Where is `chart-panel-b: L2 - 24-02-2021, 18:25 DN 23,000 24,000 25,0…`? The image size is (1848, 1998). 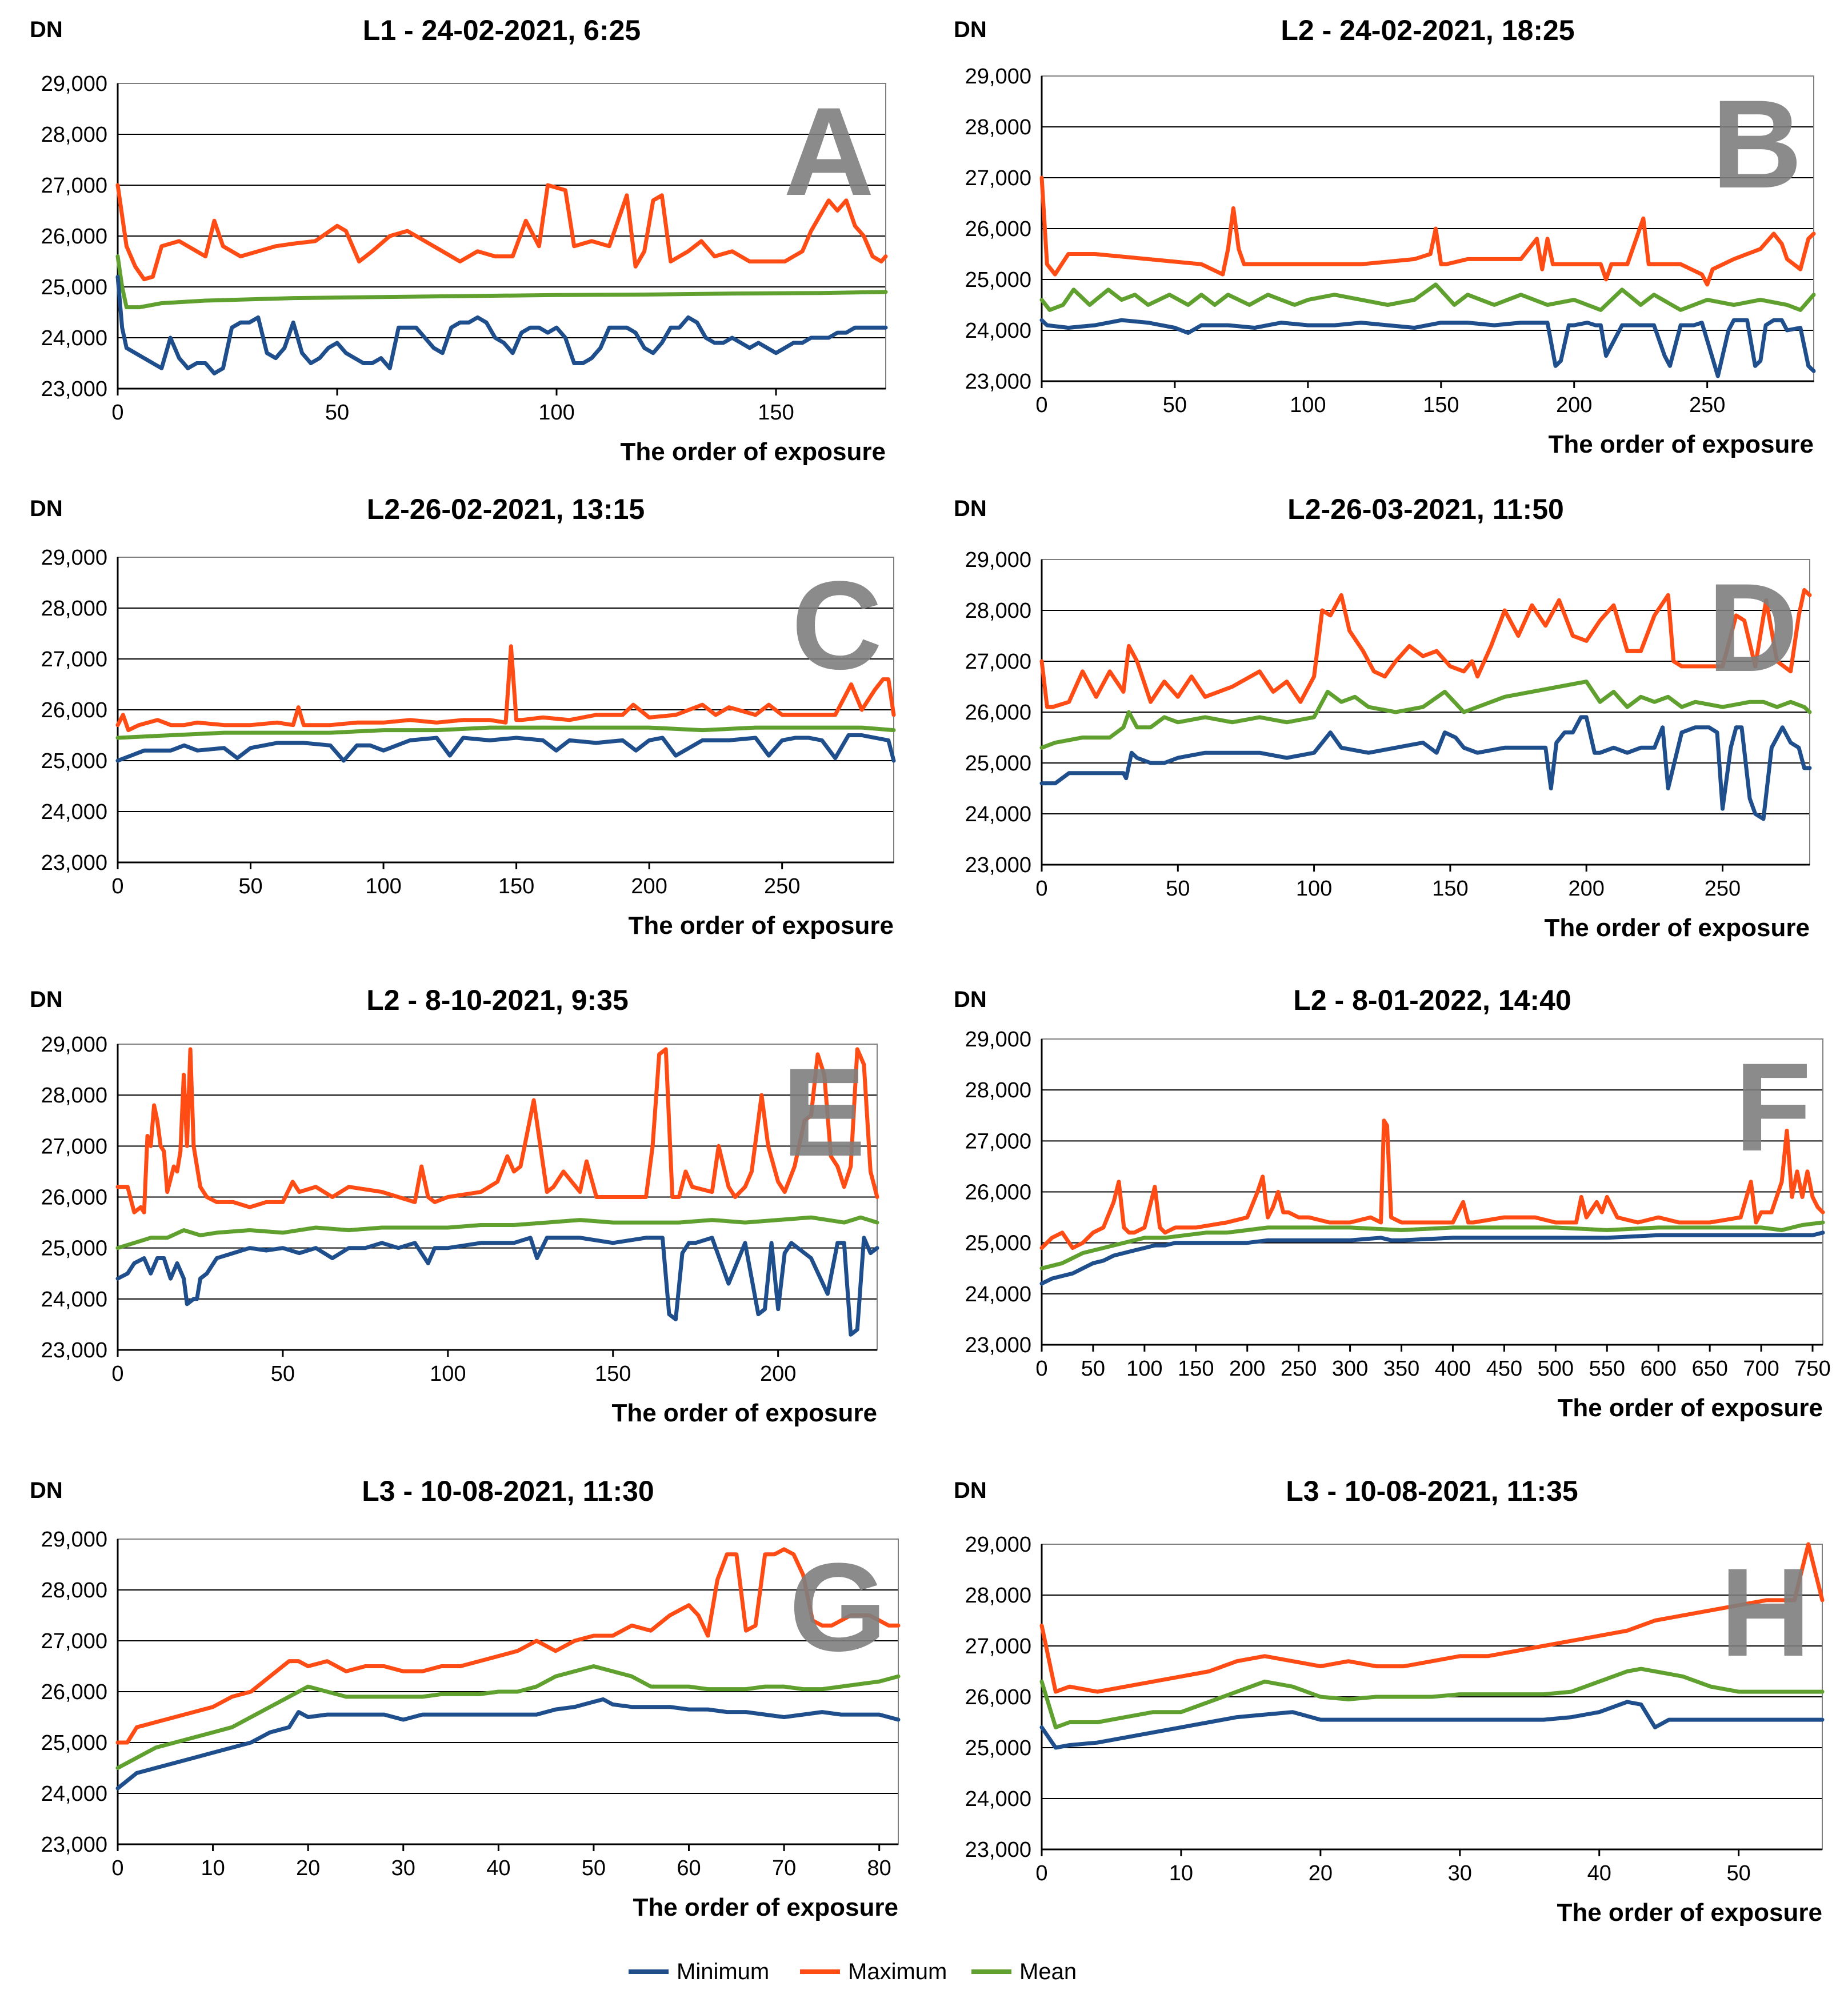
chart-panel-b: L2 - 24-02-2021, 18:25 DN 23,000 24,000 25,0… is located at coordinates (1385, 236).